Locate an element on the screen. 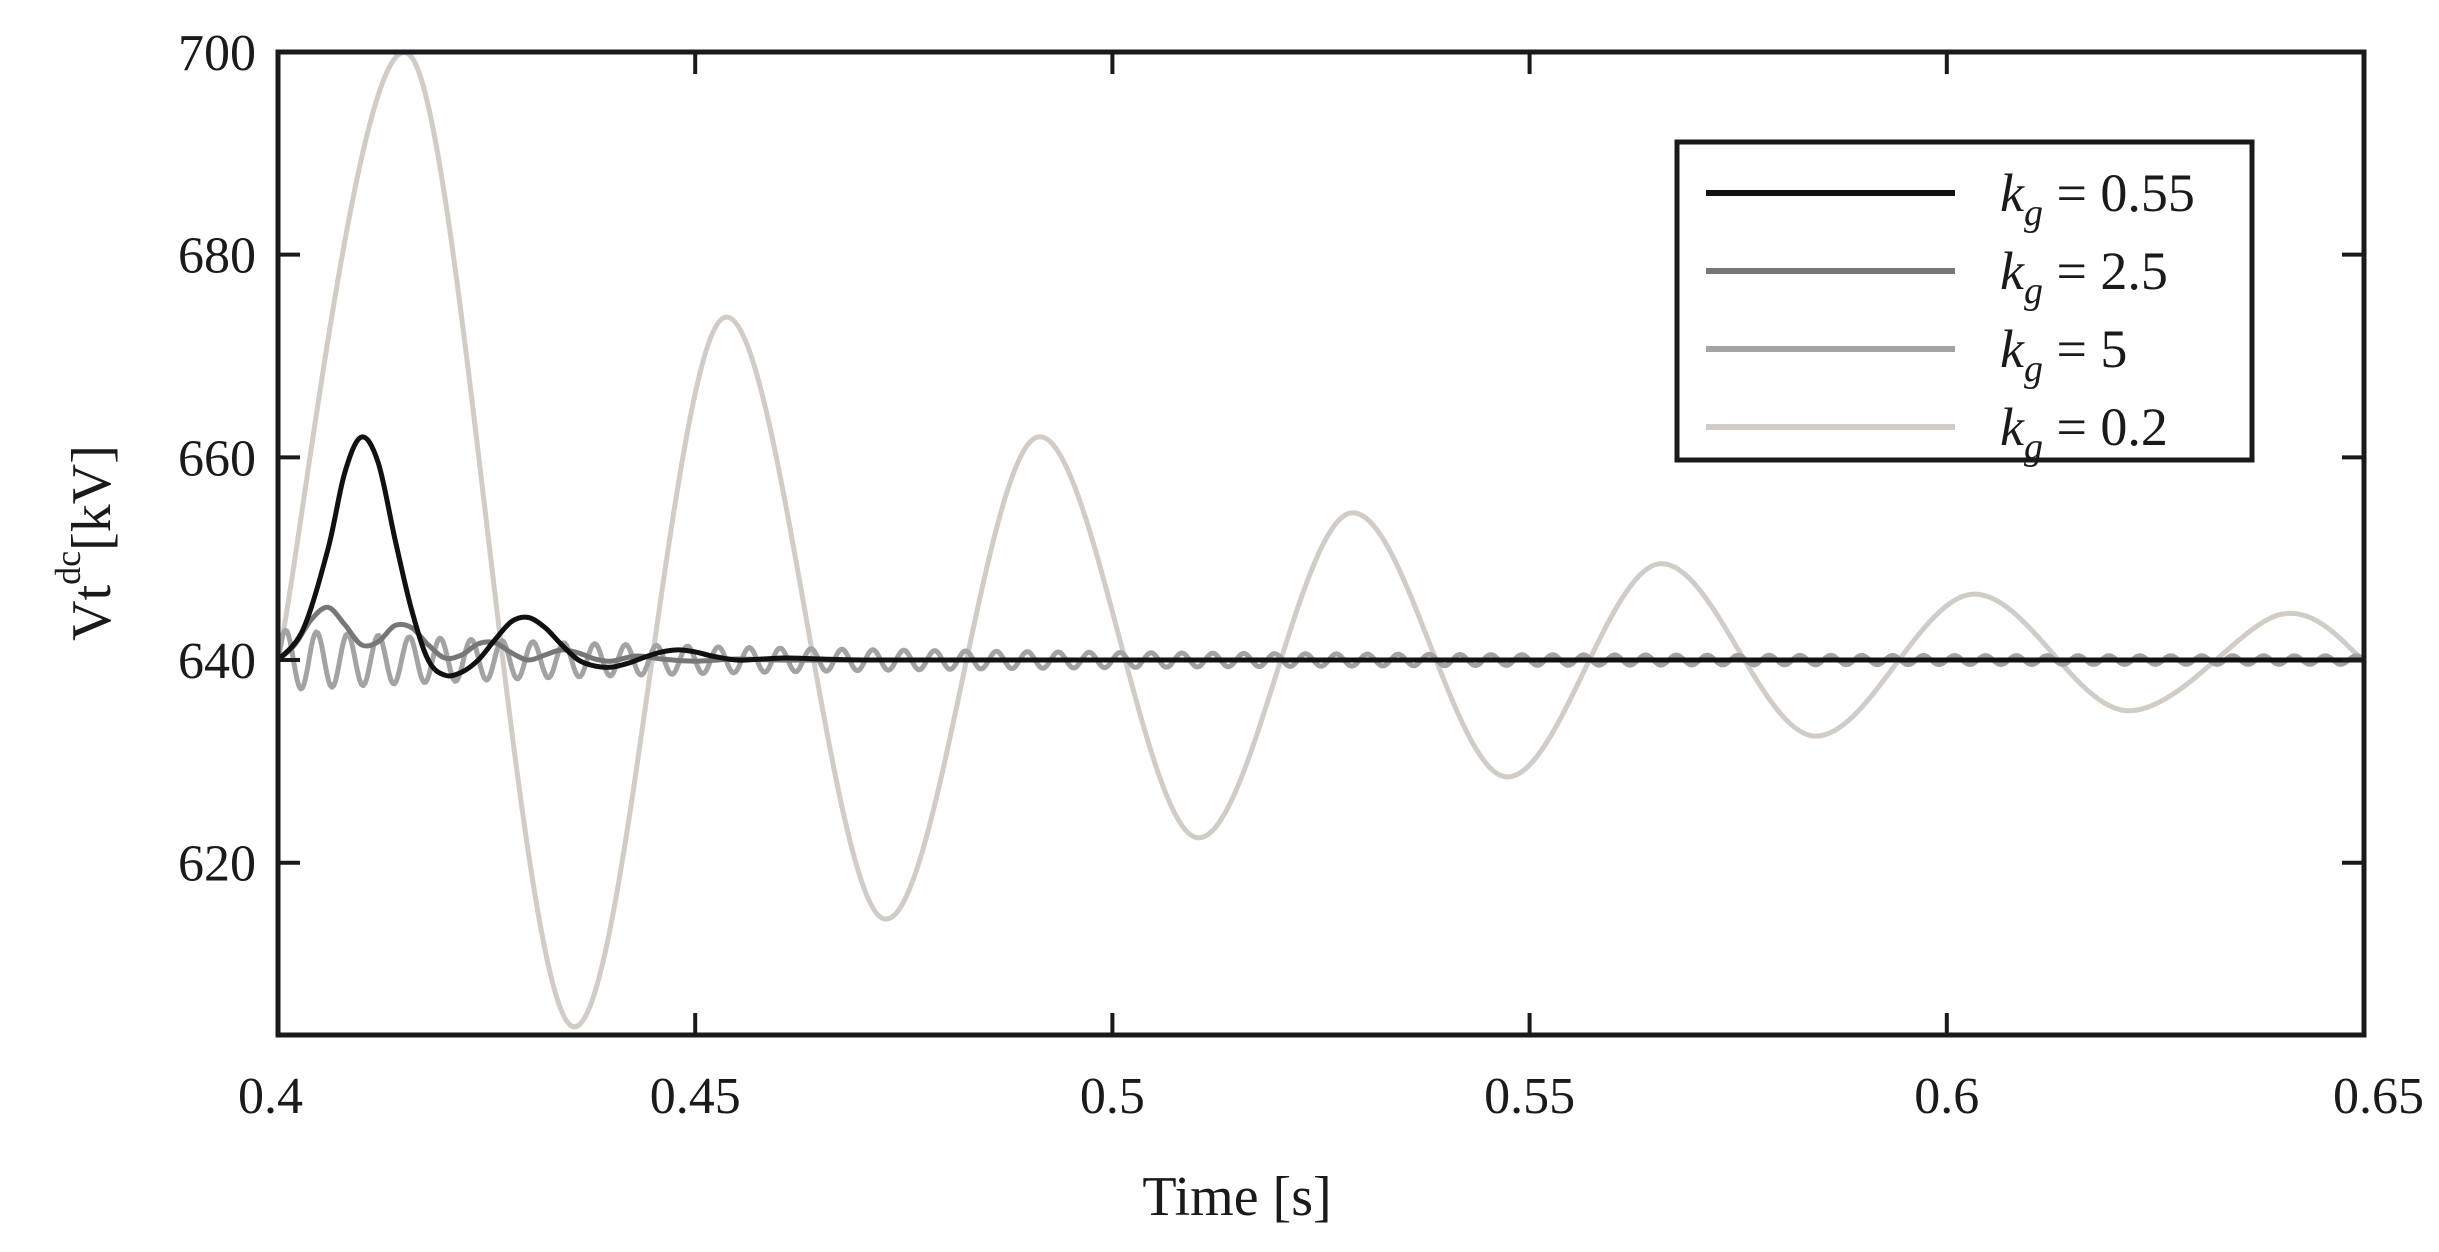 This screenshot has height=1252, width=2439. y-tick-label: 640 is located at coordinates (217, 661).